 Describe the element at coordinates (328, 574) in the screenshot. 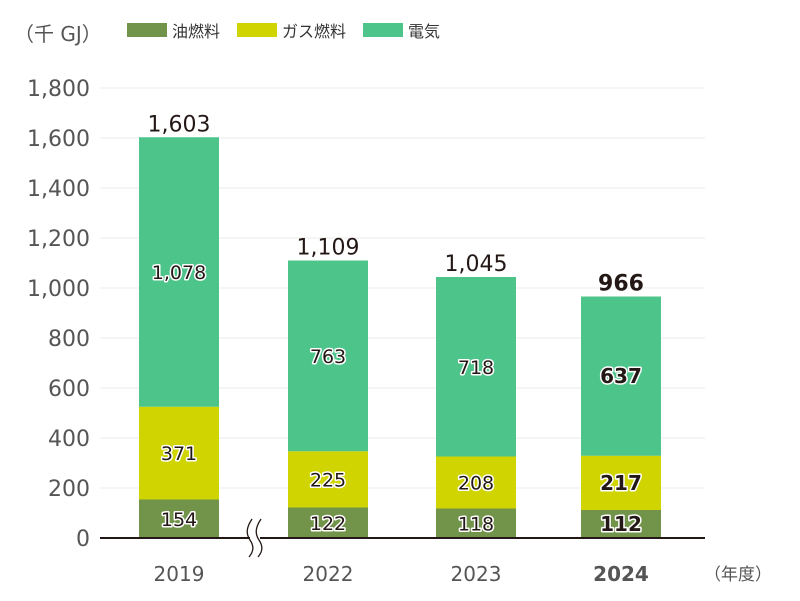

I see `x-tick-label: 2022` at that location.